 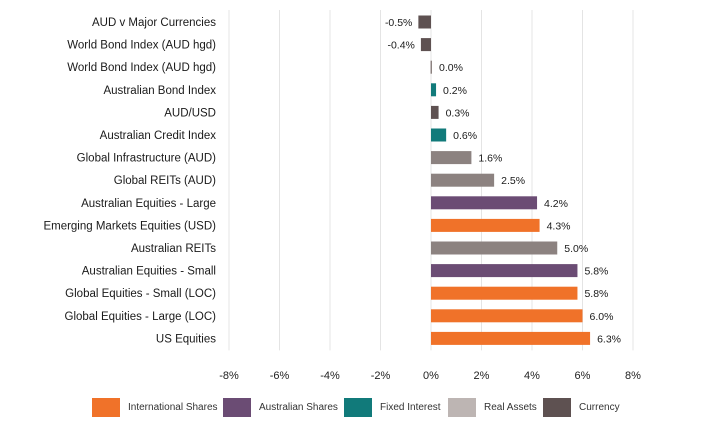 What do you see at coordinates (154, 23) in the screenshot?
I see `category-label: AUD v Major Currencies` at bounding box center [154, 23].